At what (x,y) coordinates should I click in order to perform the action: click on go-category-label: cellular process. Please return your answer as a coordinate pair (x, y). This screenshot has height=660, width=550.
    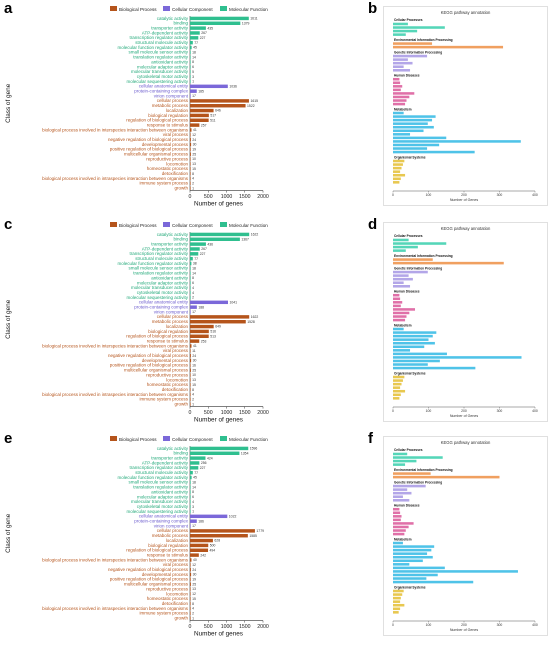
    Looking at the image, I should click on (173, 530).